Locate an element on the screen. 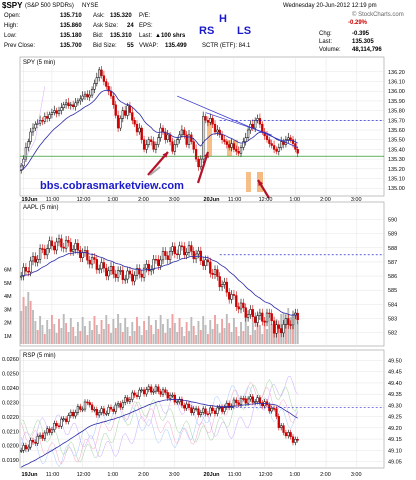 The image size is (416, 480). rsp-comparison-line is located at coordinates (159, 417).